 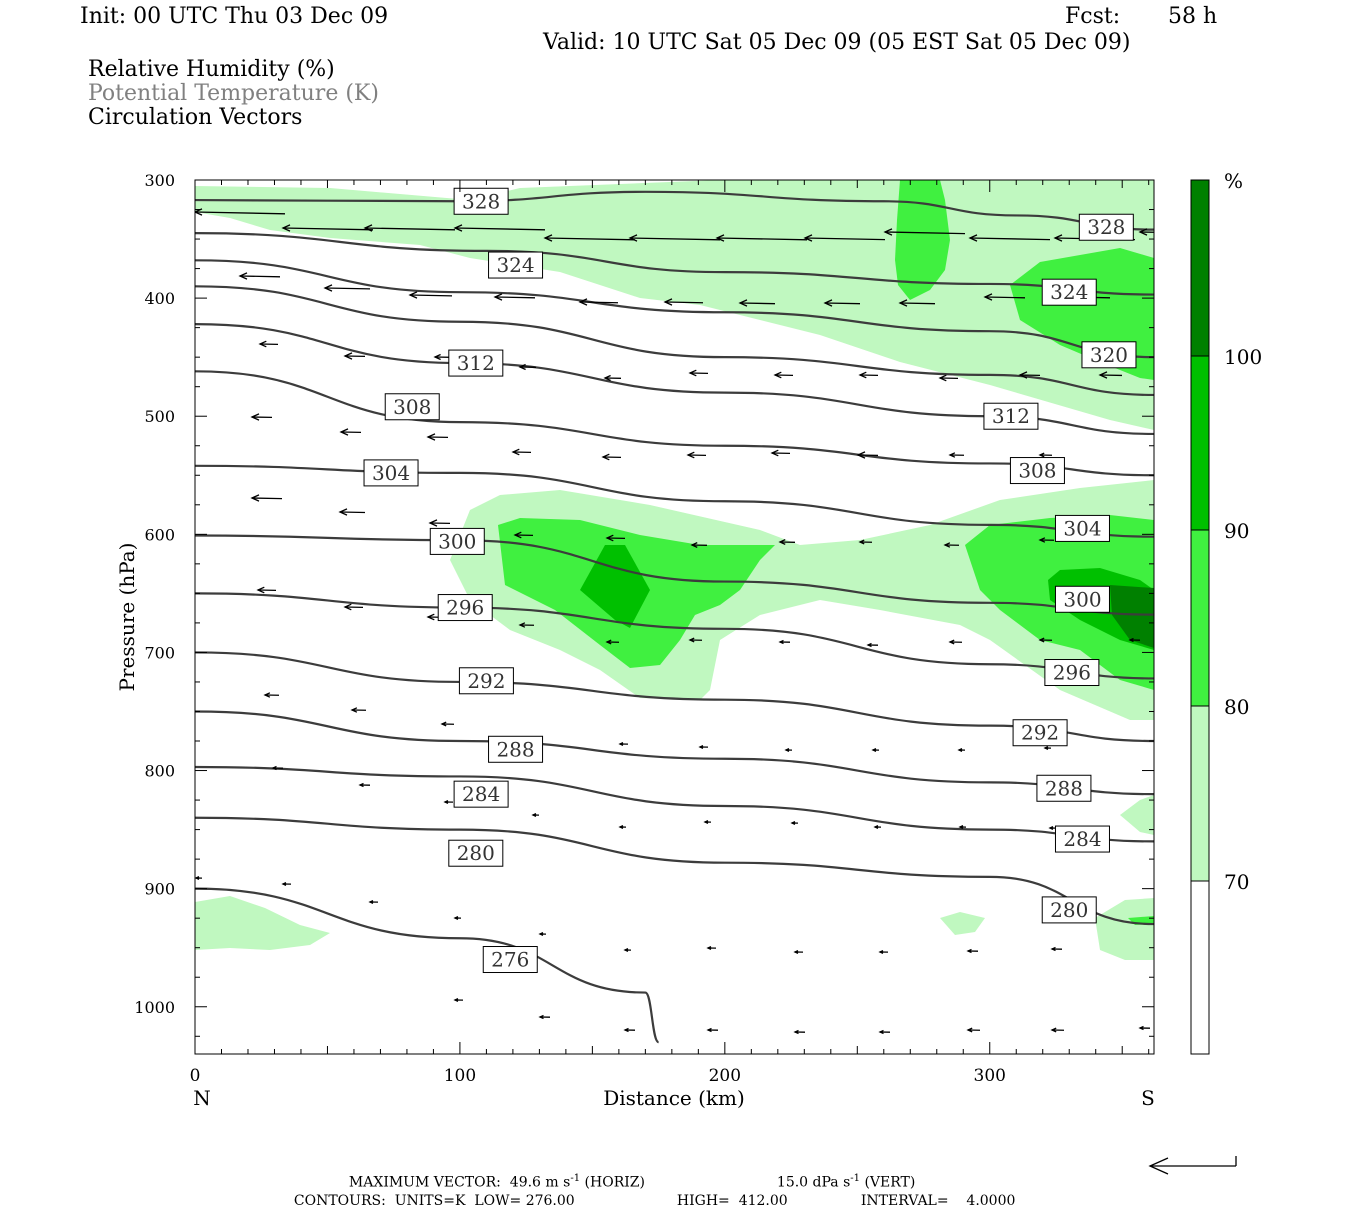 I want to click on colorbar-level-90: 90, so click(x=1236, y=531).